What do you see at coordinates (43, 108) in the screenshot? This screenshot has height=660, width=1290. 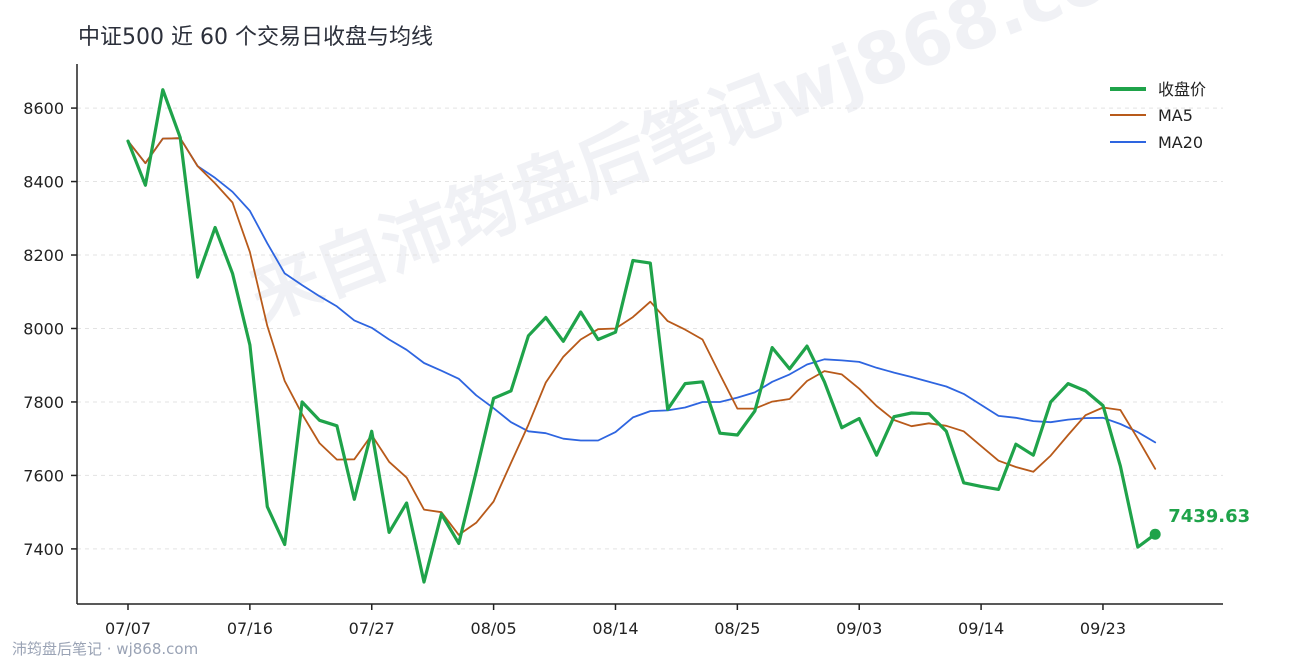 I see `y-tick-label: 8600` at bounding box center [43, 108].